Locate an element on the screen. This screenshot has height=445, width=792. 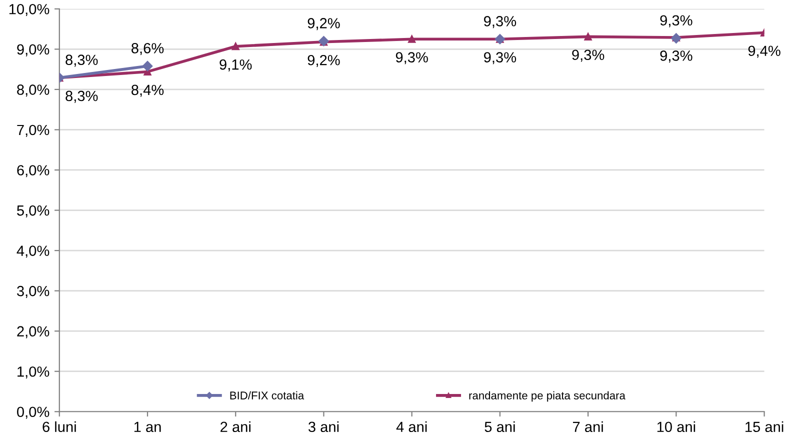
y-tick-label: 2,0% is located at coordinates (33, 332).